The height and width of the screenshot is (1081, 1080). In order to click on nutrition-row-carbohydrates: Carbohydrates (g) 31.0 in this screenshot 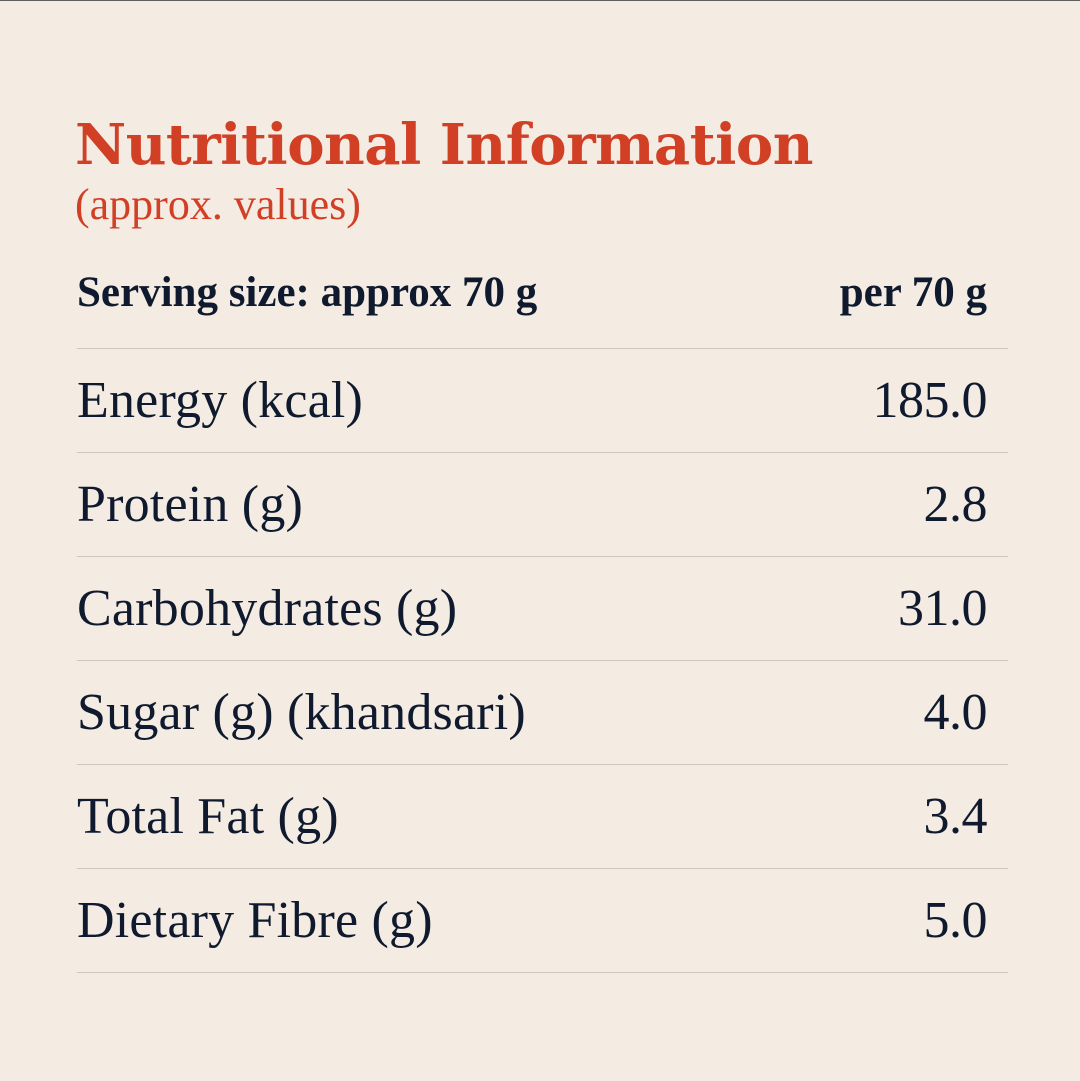, I will do `click(542, 609)`.